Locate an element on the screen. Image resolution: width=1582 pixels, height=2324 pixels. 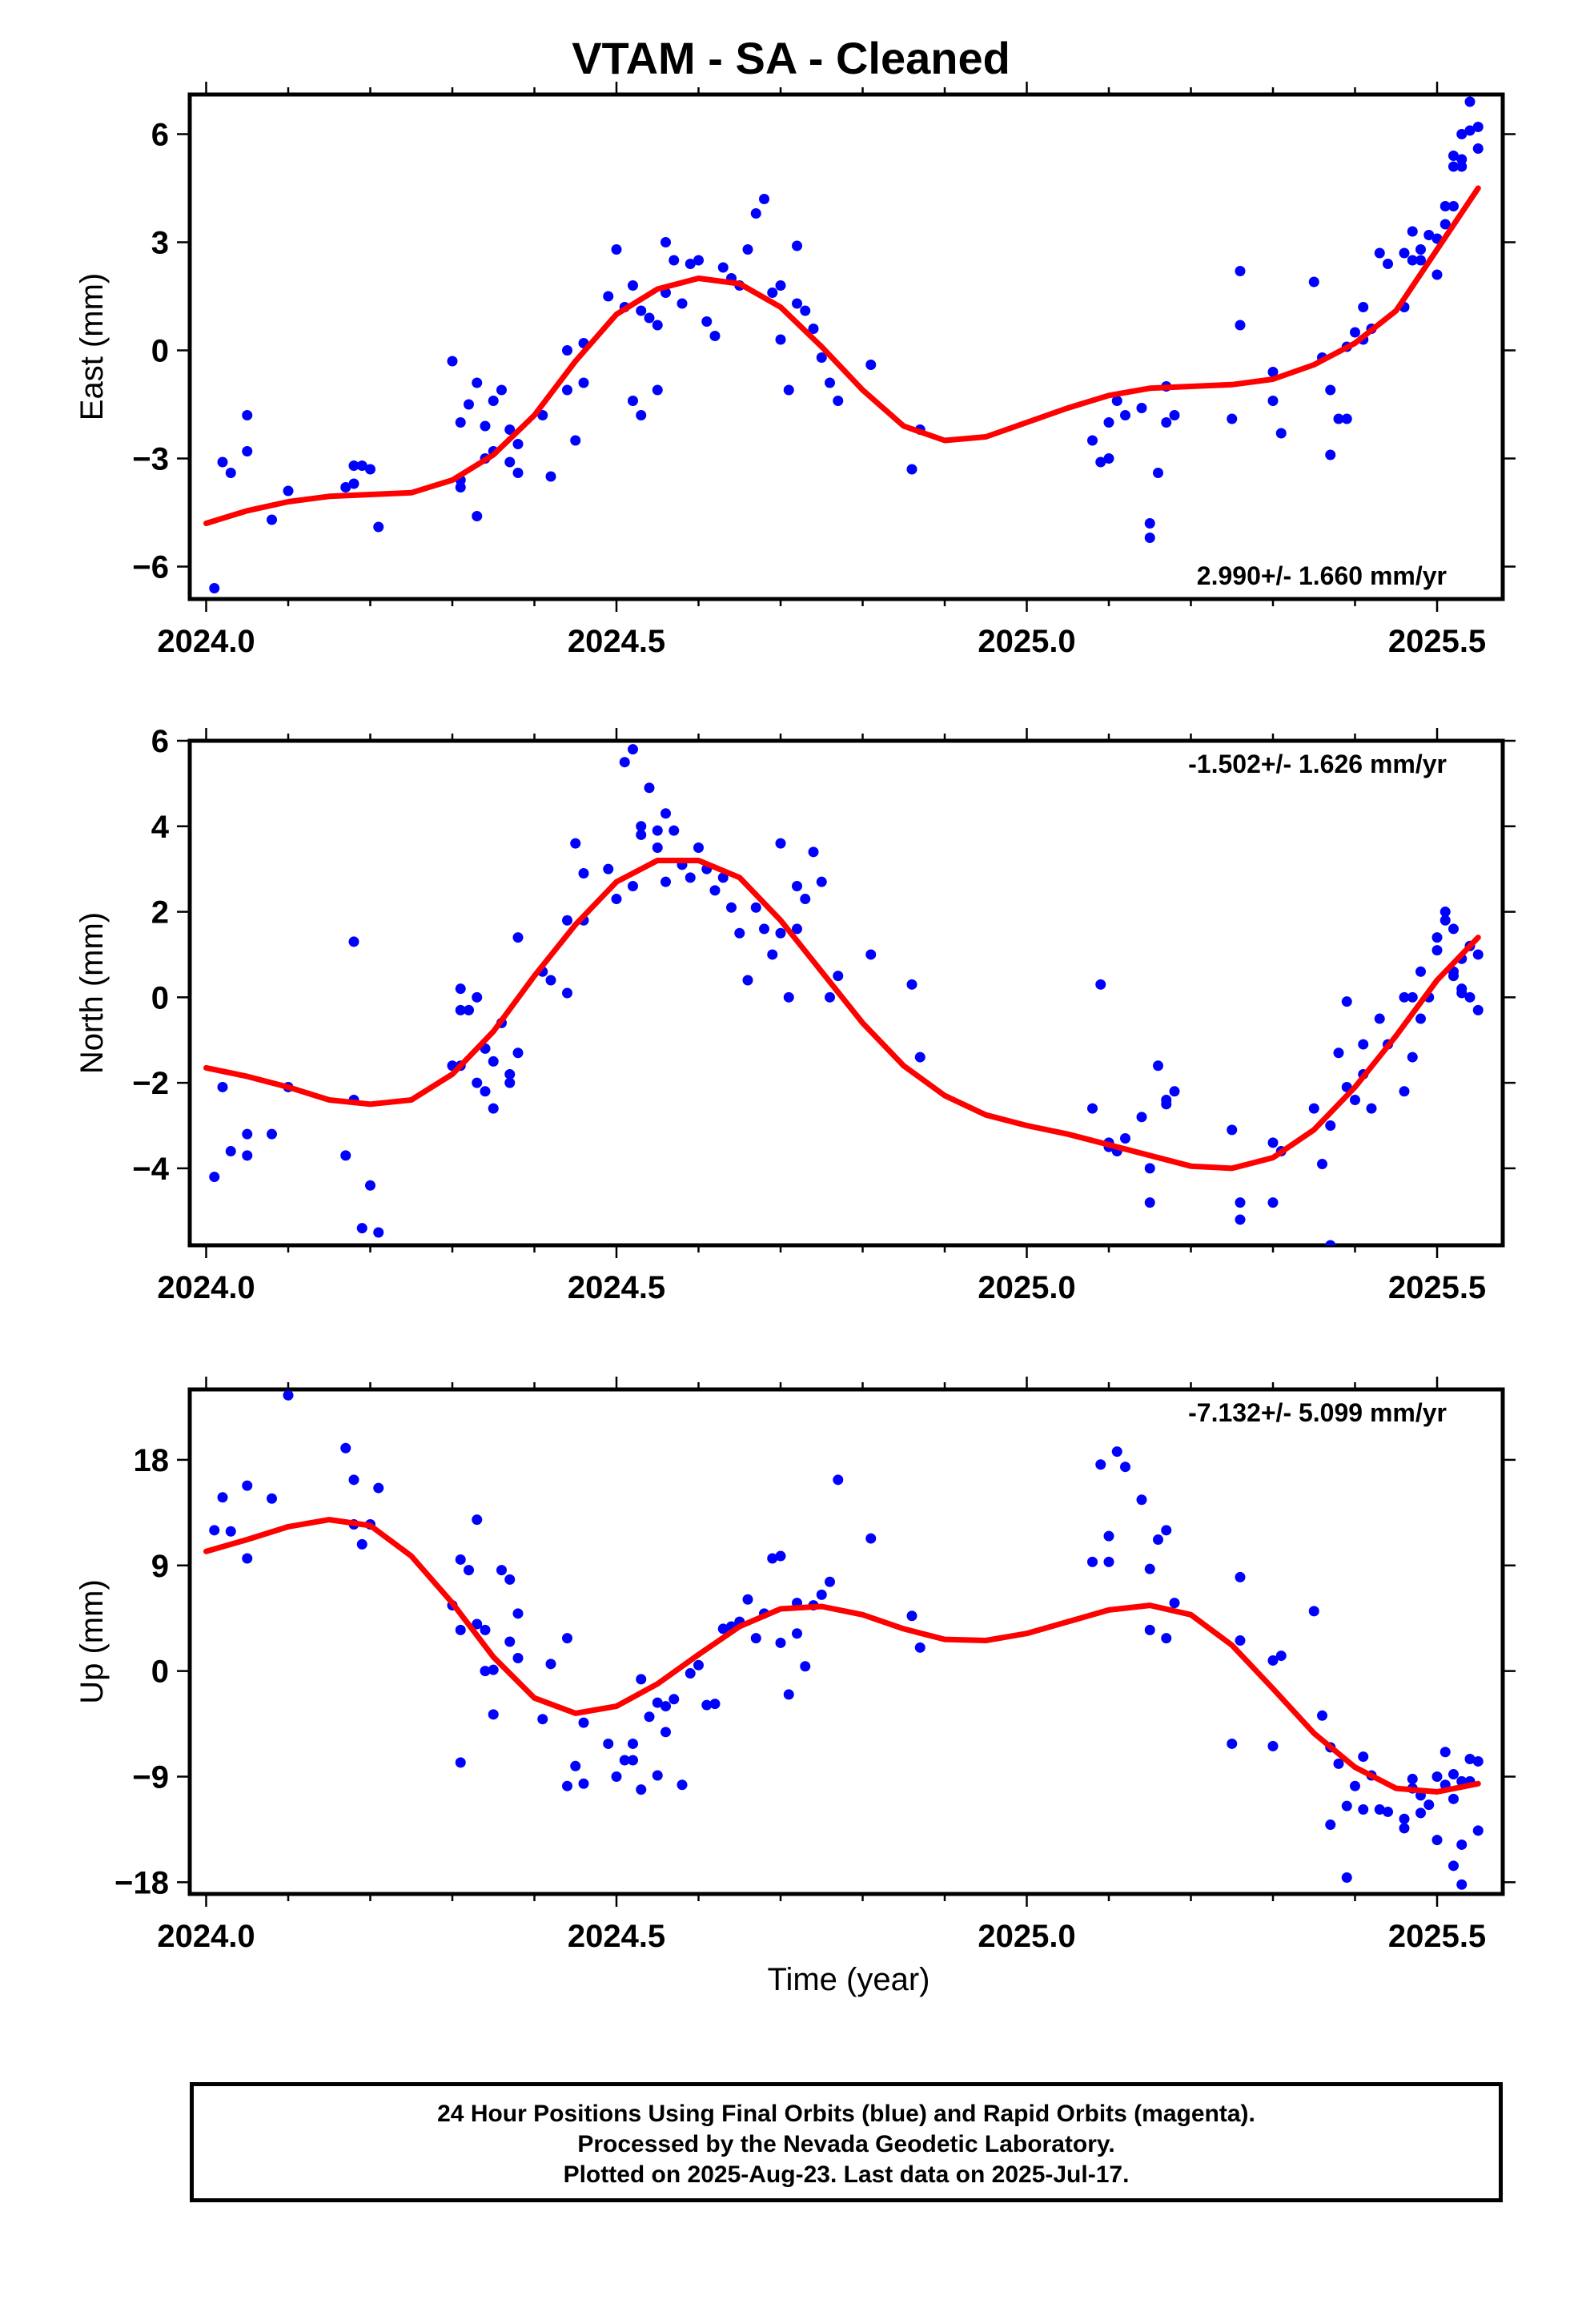
rate-annotation-east: 2.990+/- 1.660 mm/yr is located at coordinates (1322, 575).